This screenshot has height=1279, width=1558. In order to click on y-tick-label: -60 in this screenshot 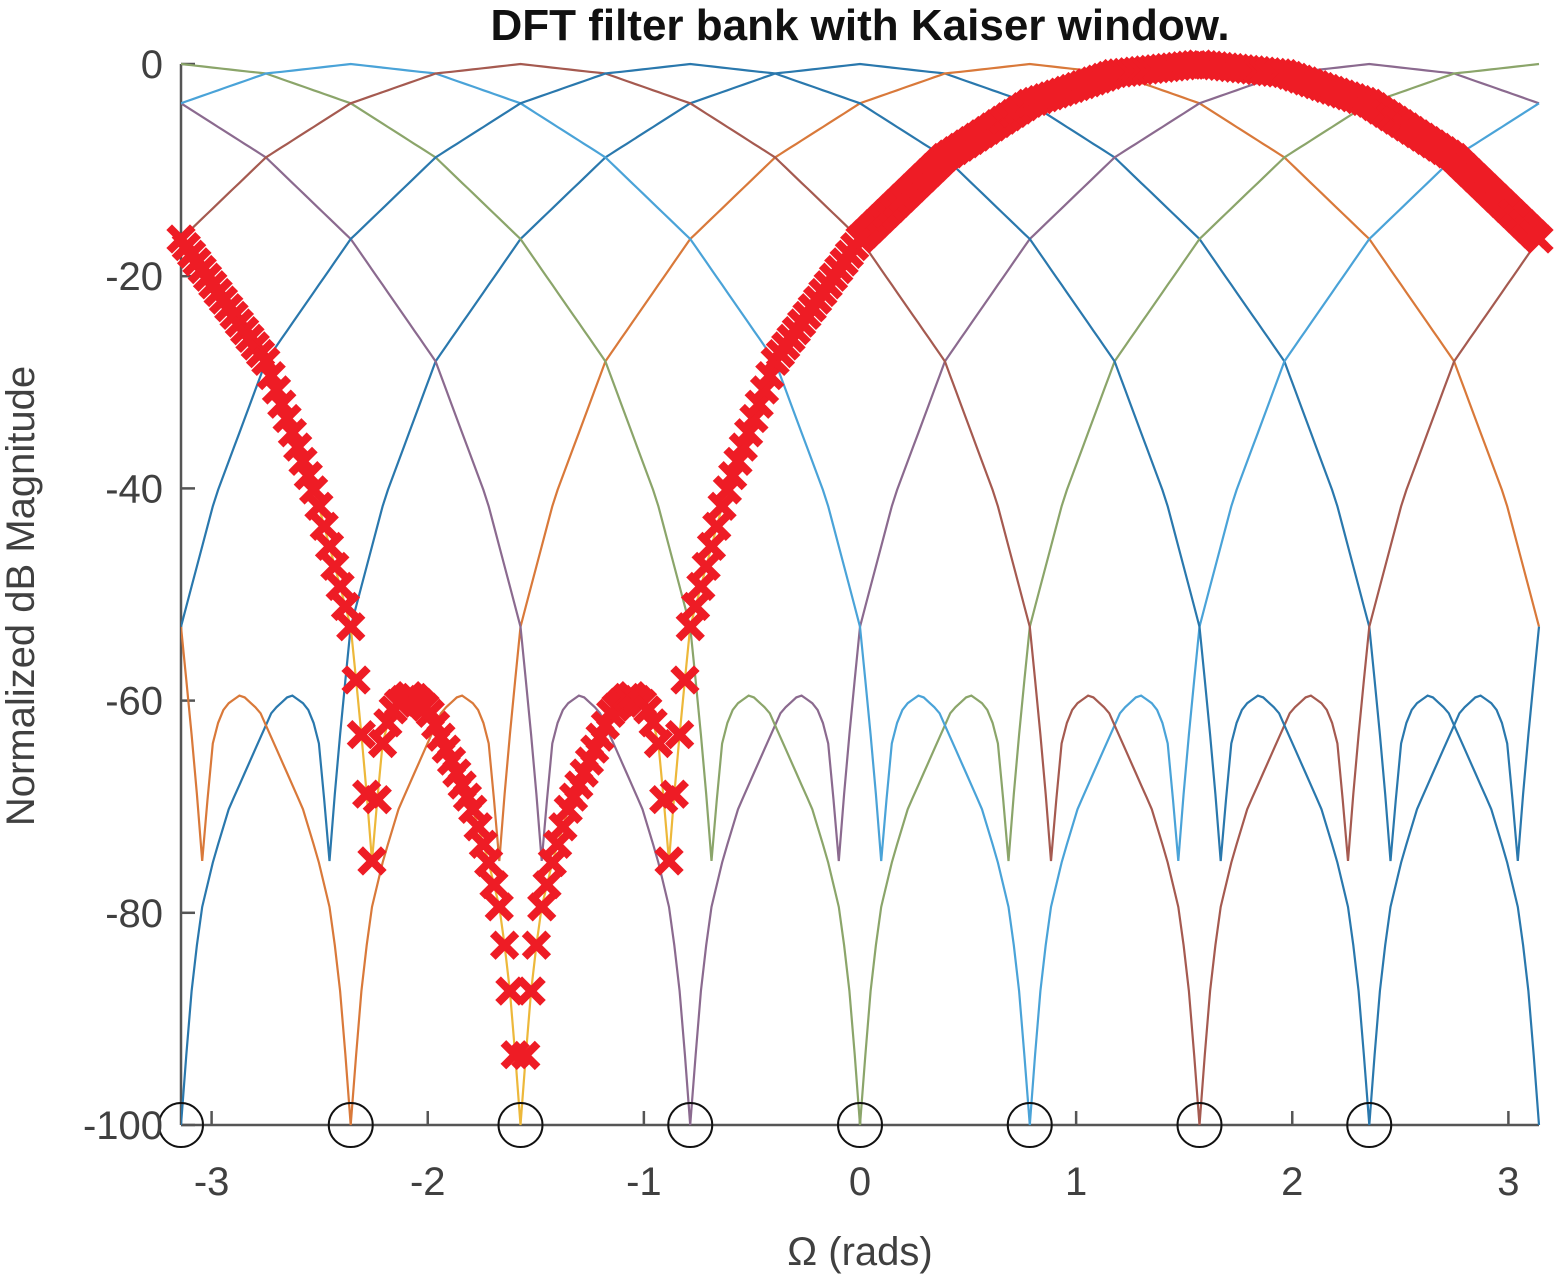, I will do `click(134, 702)`.